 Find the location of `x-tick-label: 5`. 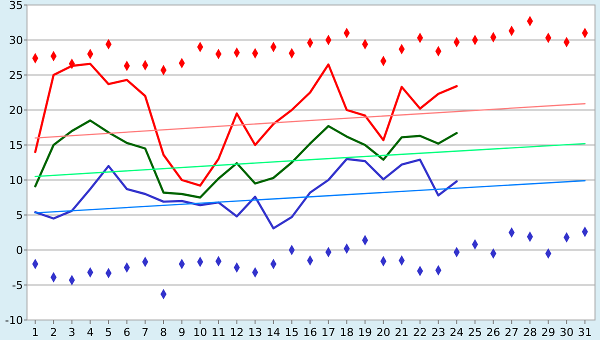

x-tick-label: 5 is located at coordinates (108, 332).